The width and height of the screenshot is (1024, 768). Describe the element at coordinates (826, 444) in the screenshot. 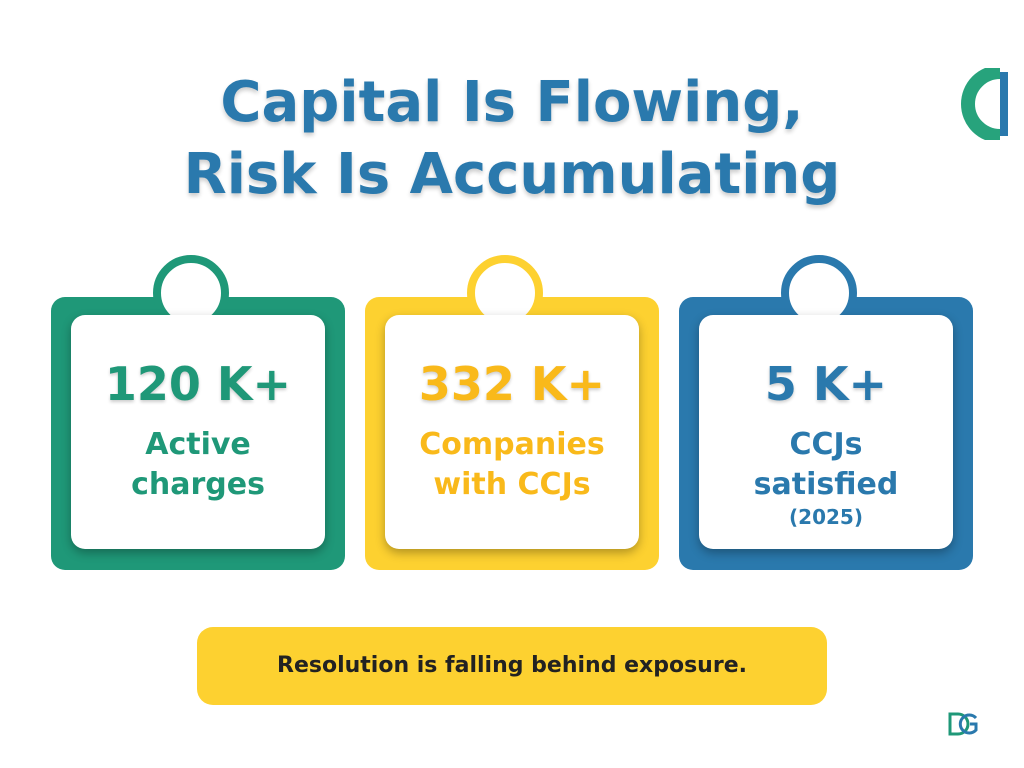

I see `stat-label: CCJs` at that location.